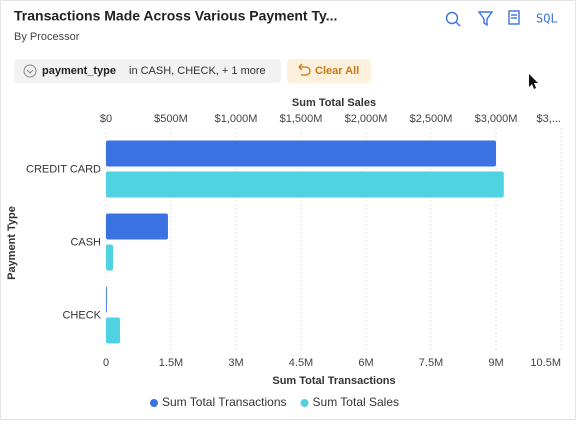 The image size is (576, 425). I want to click on x2-axis-title: Sum Total Sales, so click(334, 103).